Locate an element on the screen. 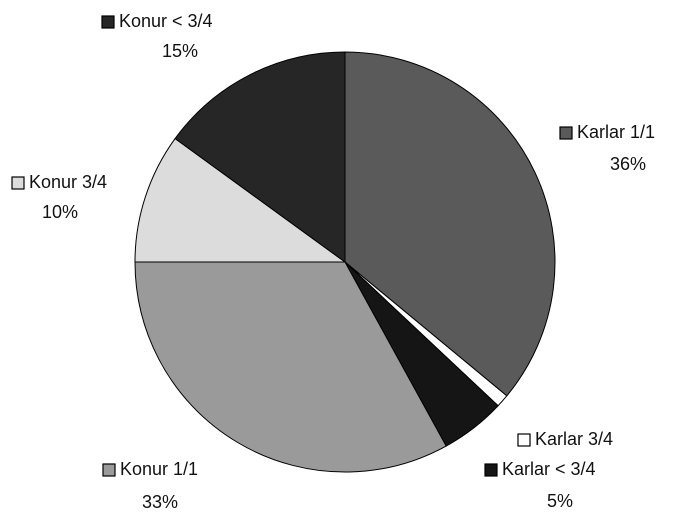  slice-label: Karlar 1/1 is located at coordinates (616, 132).